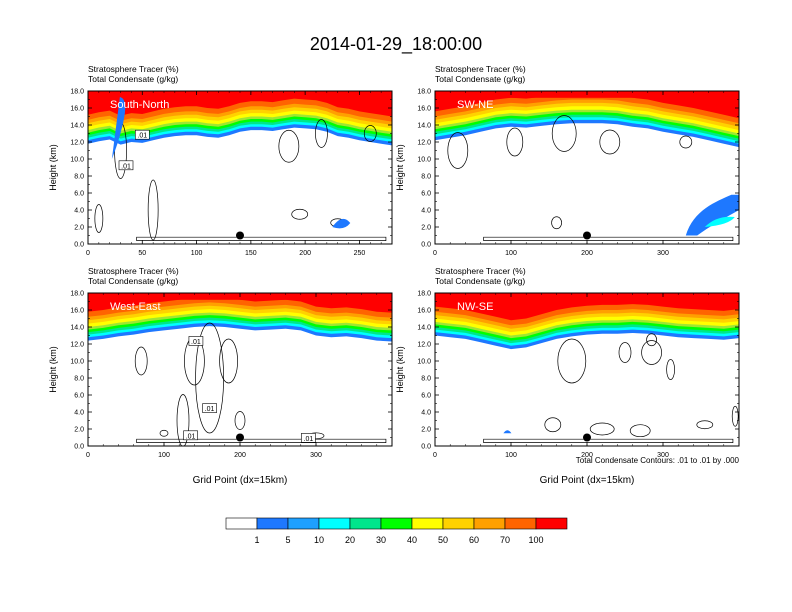 This screenshot has height=612, width=792. I want to click on tracer-cyan-patch, so click(719, 221).